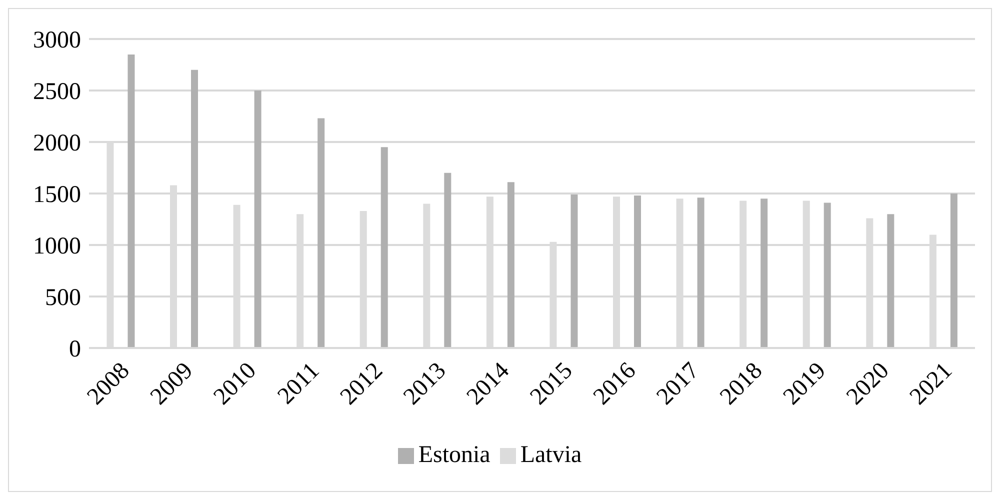 The width and height of the screenshot is (998, 497). I want to click on y-tick-label: 2500, so click(57, 92).